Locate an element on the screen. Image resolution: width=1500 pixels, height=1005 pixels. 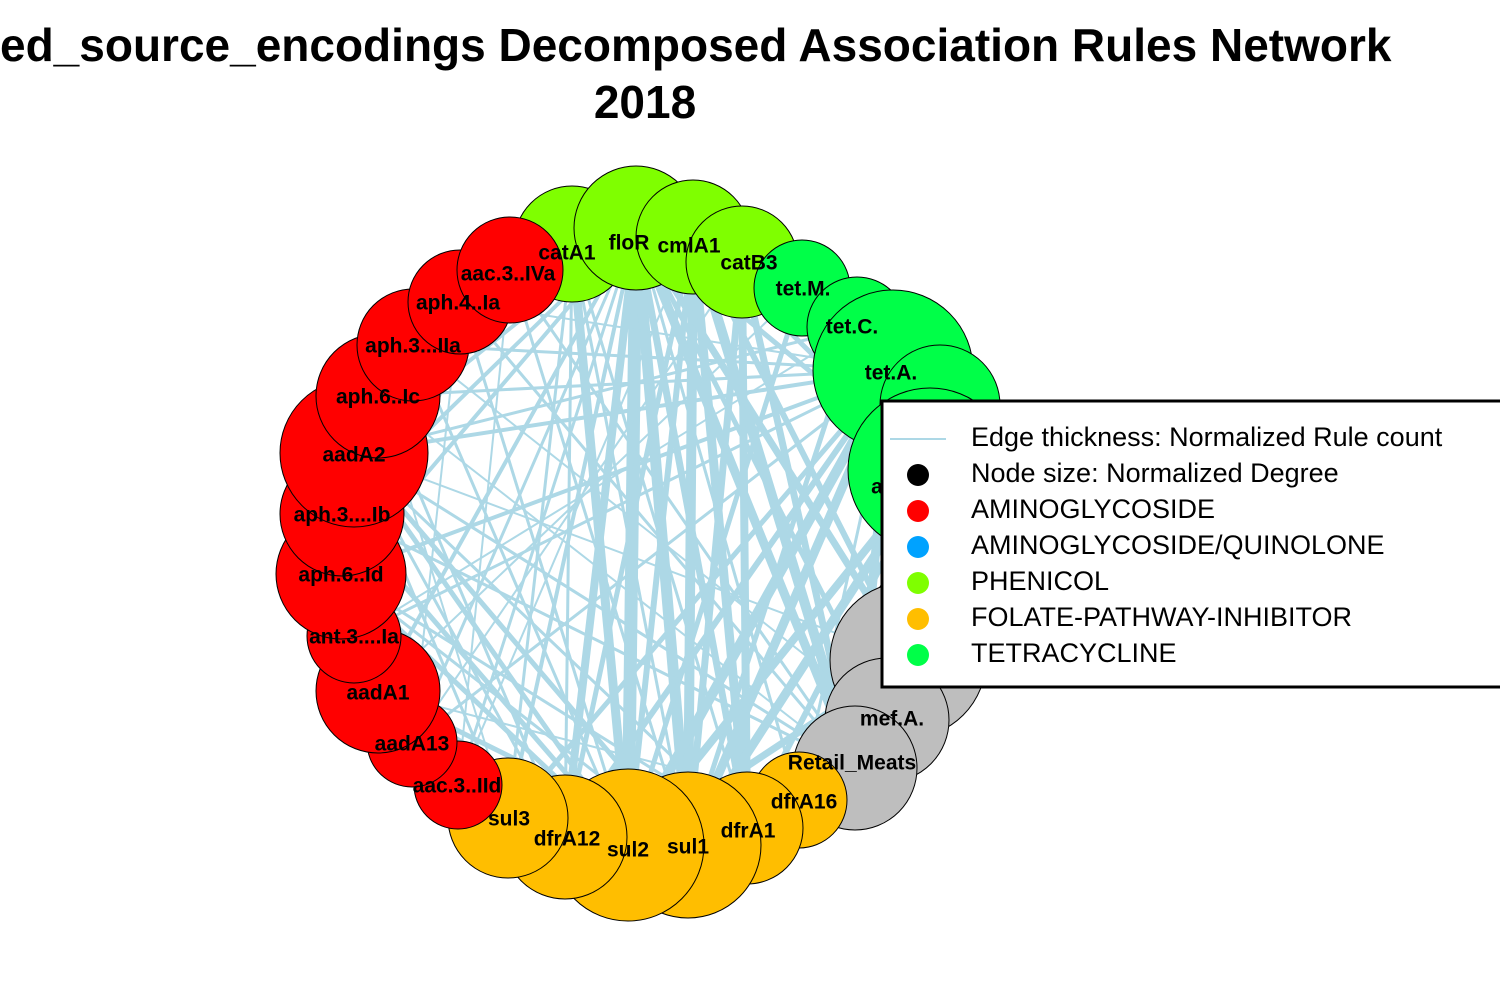
edge-aac3IId-floR is located at coordinates (547, 506).